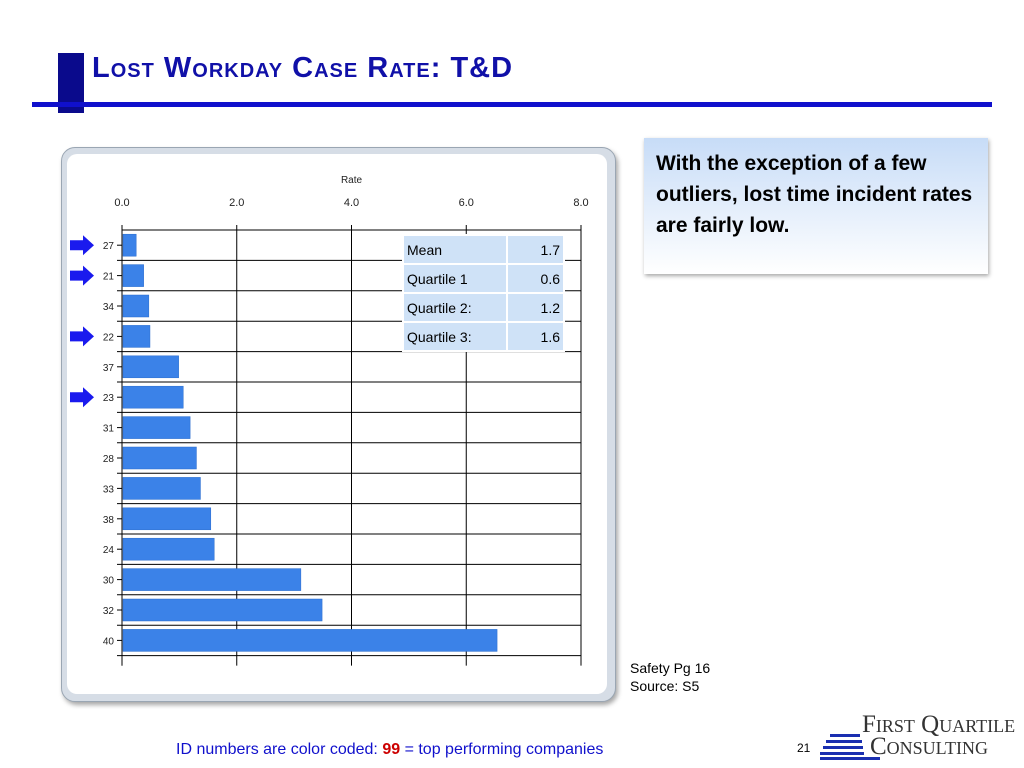 Image resolution: width=1024 pixels, height=768 pixels. I want to click on stats-row-quartile-1: Quartile 1 0.6, so click(483, 278).